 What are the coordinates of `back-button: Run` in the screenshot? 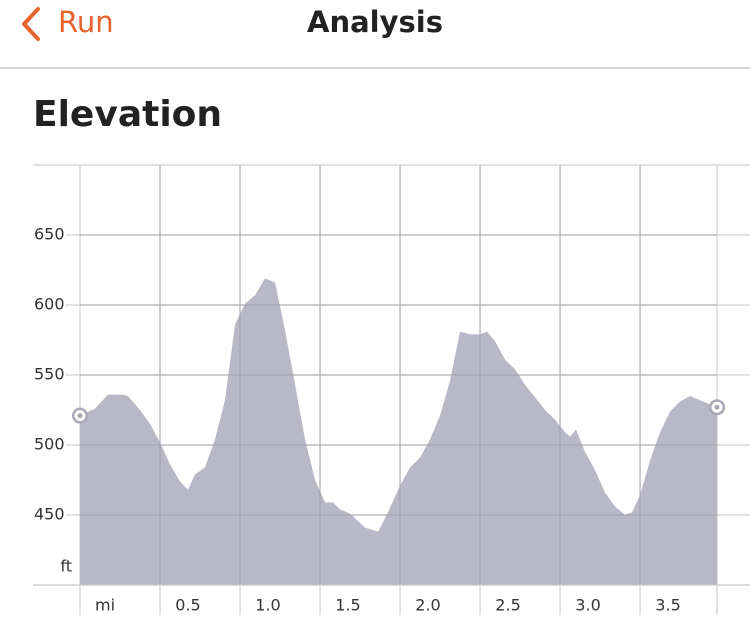 It's located at (86, 22).